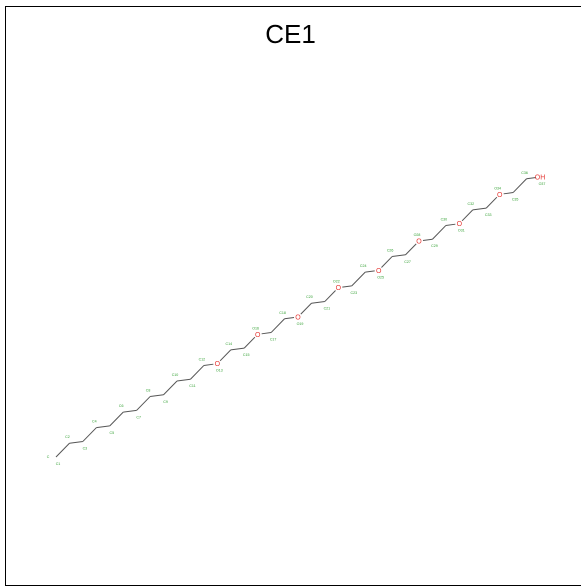 This screenshot has height=586, width=581. What do you see at coordinates (67, 437) in the screenshot?
I see `atom-index-label: C2` at bounding box center [67, 437].